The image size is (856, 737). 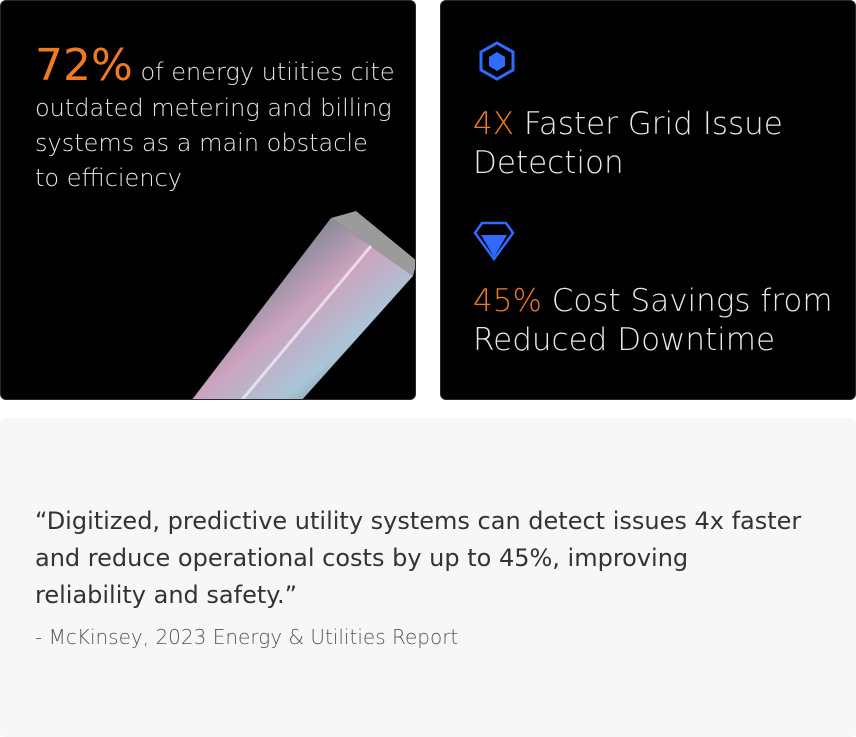 I want to click on highlight-text: Faster Grid Issue Detection, so click(x=628, y=143).